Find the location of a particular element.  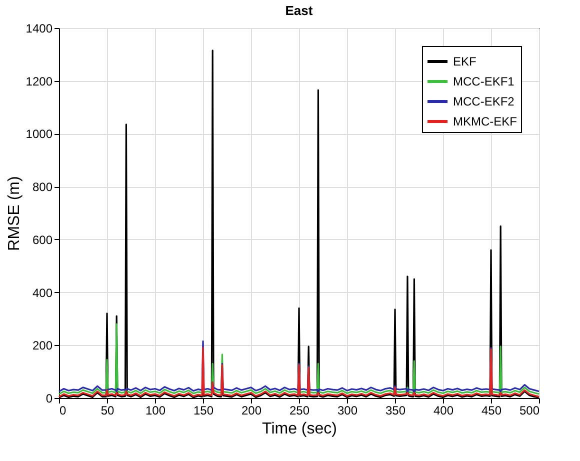

x-tick-label: 100 is located at coordinates (155, 411).